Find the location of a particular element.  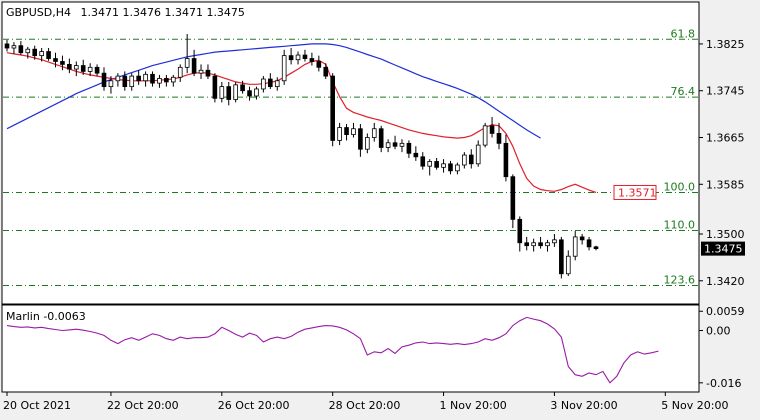

time-label-6: 5 Nov 20:00 is located at coordinates (694, 405).